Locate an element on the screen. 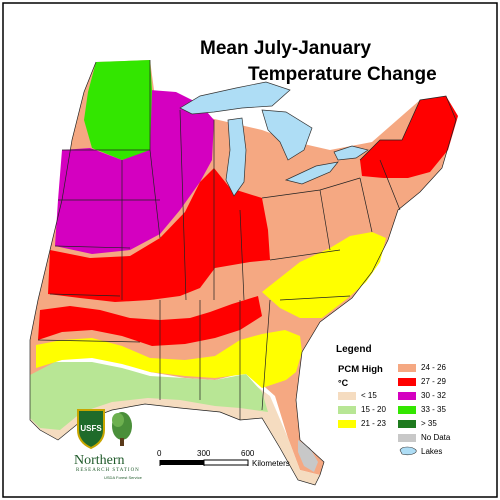 Image resolution: width=500 pixels, height=500 pixels. legend-label: No Data is located at coordinates (436, 437).